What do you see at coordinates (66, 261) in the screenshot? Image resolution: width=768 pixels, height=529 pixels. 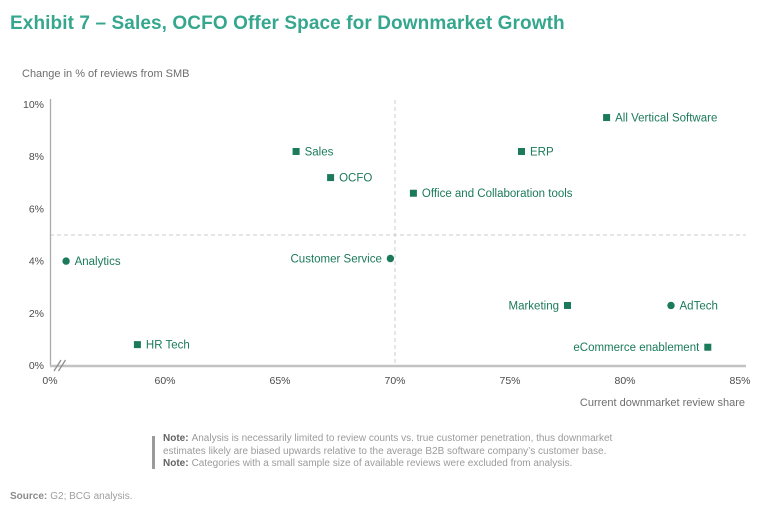 I see `data-point-analytics` at bounding box center [66, 261].